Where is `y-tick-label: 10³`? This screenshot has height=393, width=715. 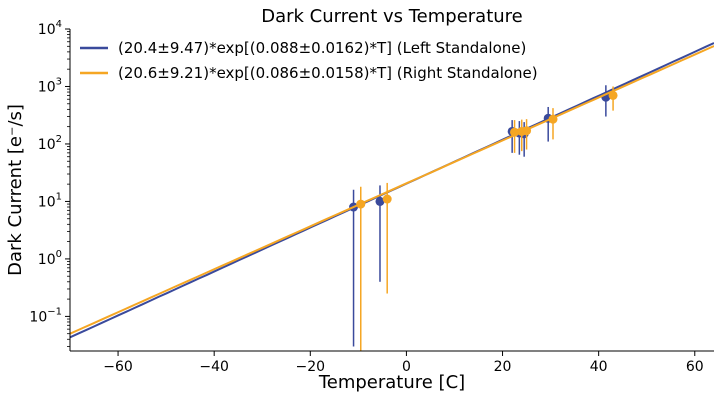
y-tick-label: 10³ is located at coordinates (50, 85).